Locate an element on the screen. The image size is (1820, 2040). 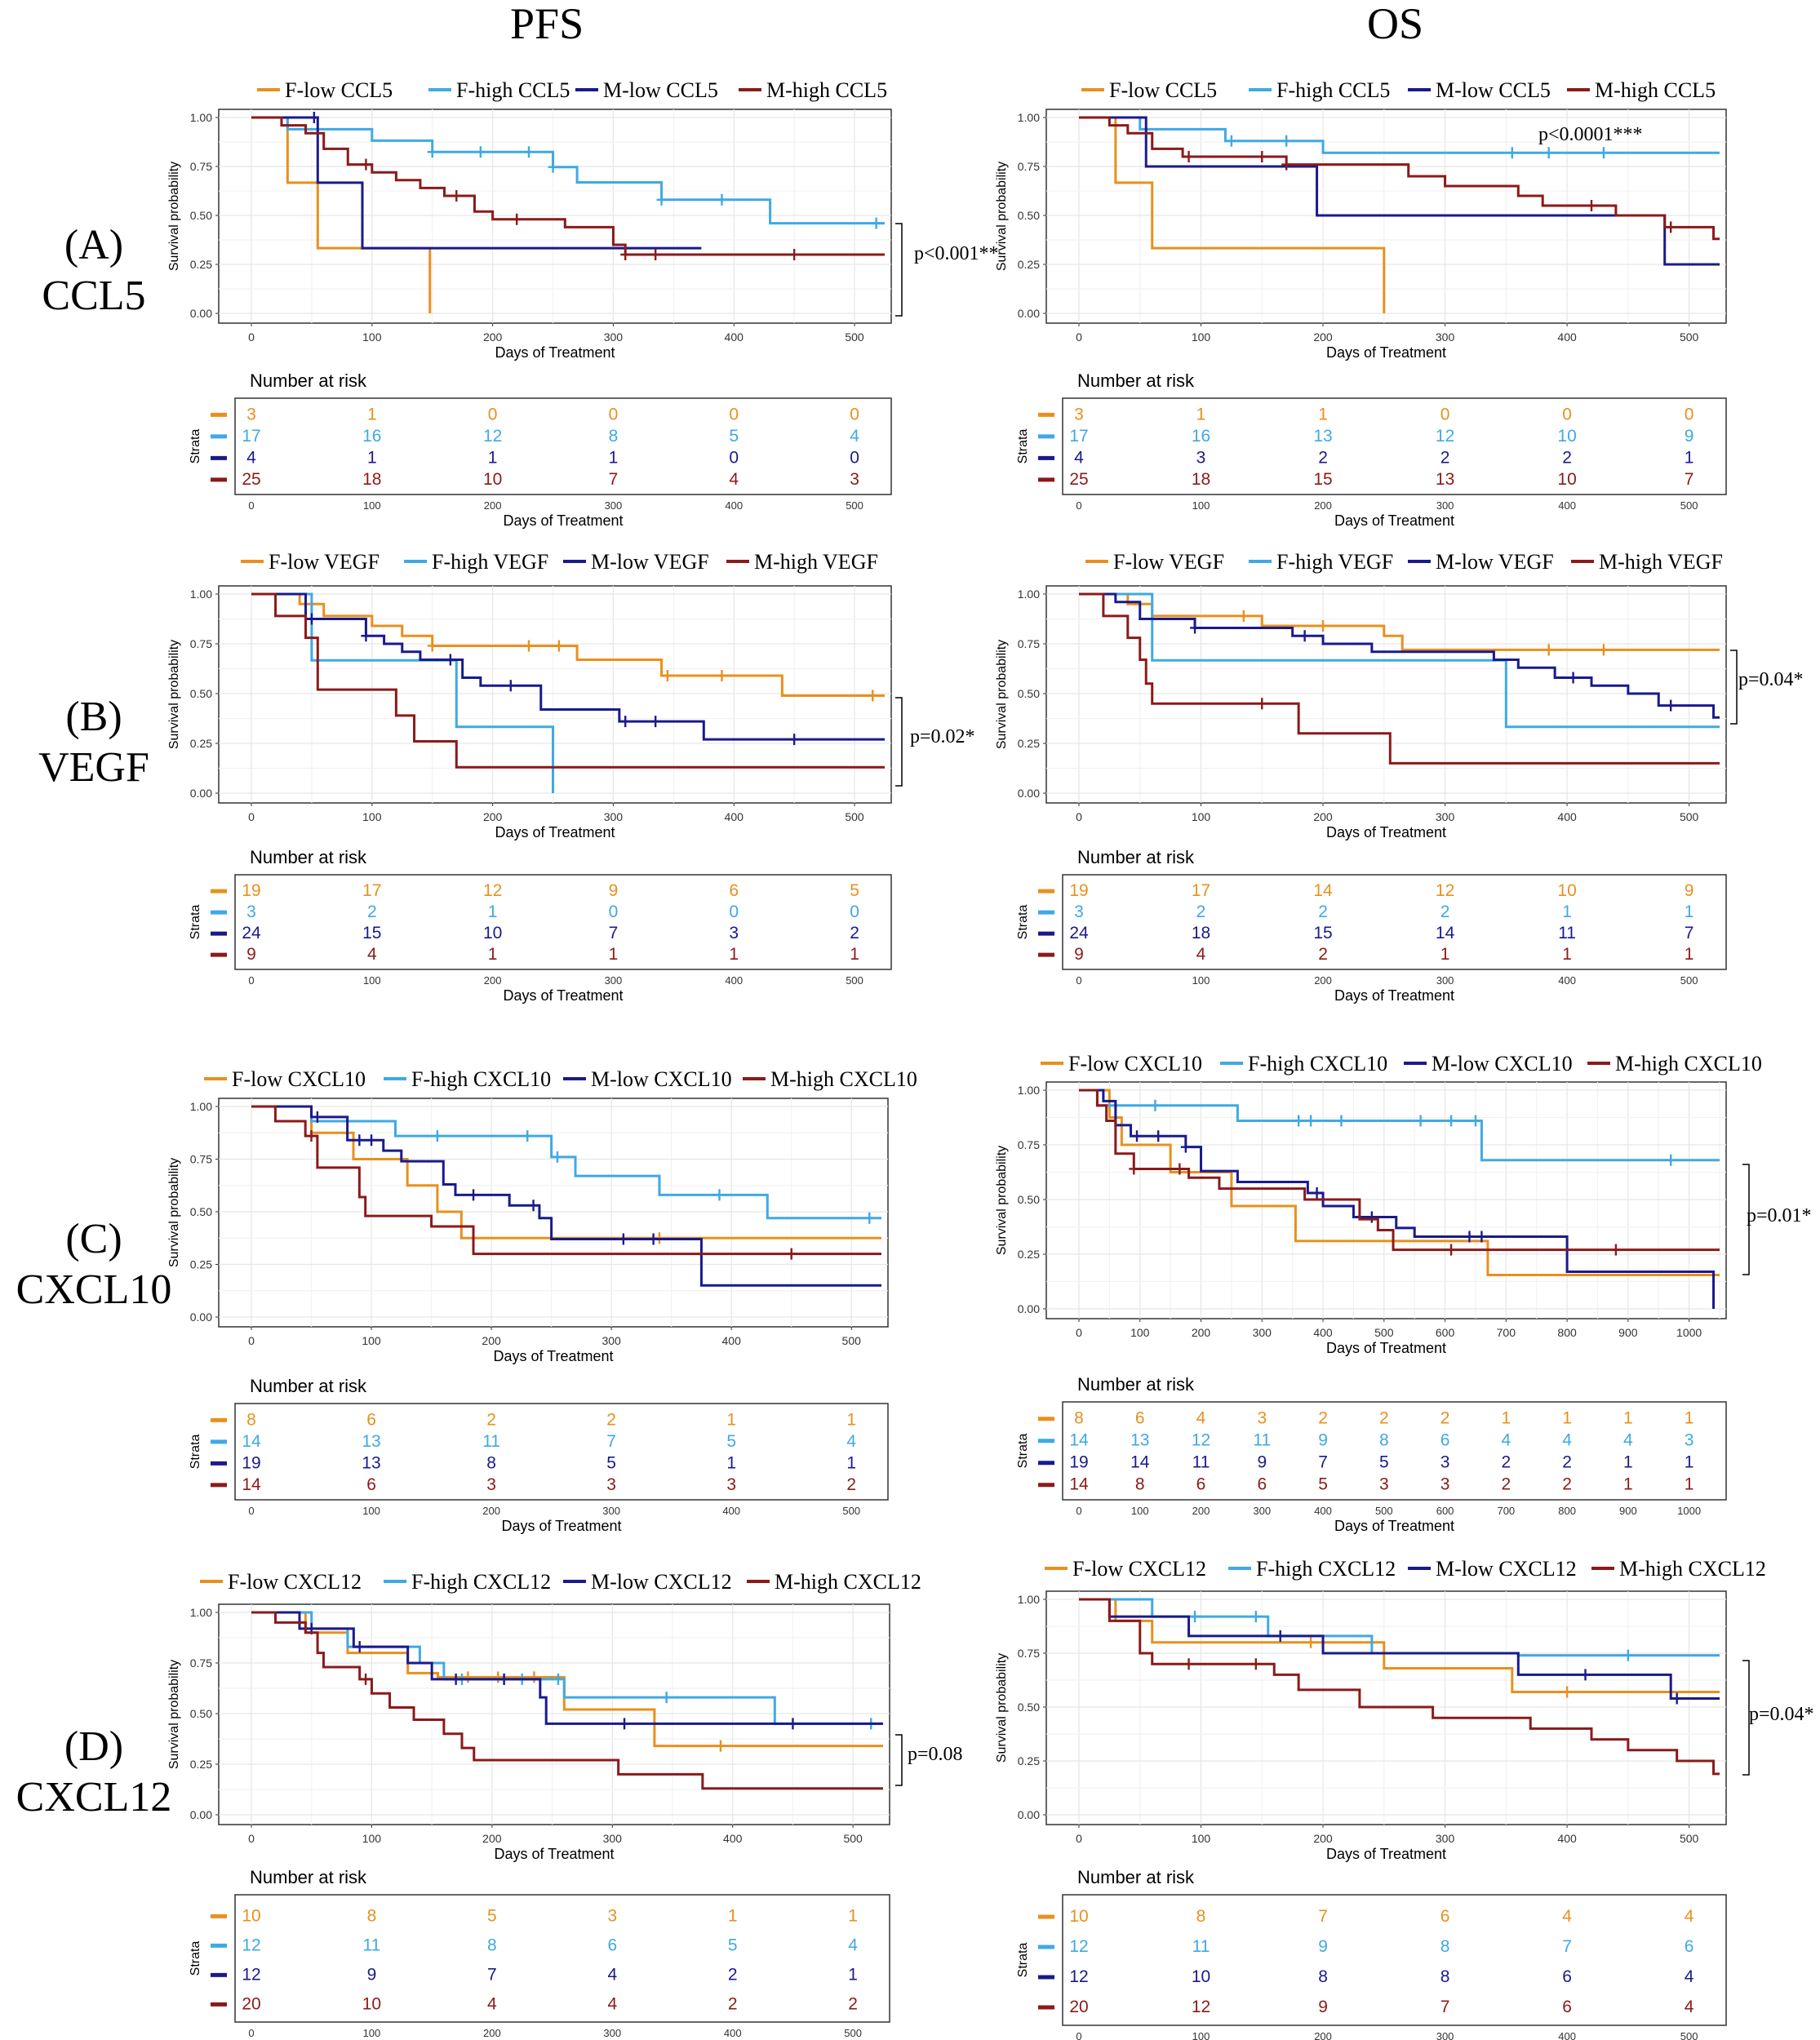
pvalue-bracket is located at coordinates (1746, 1219).